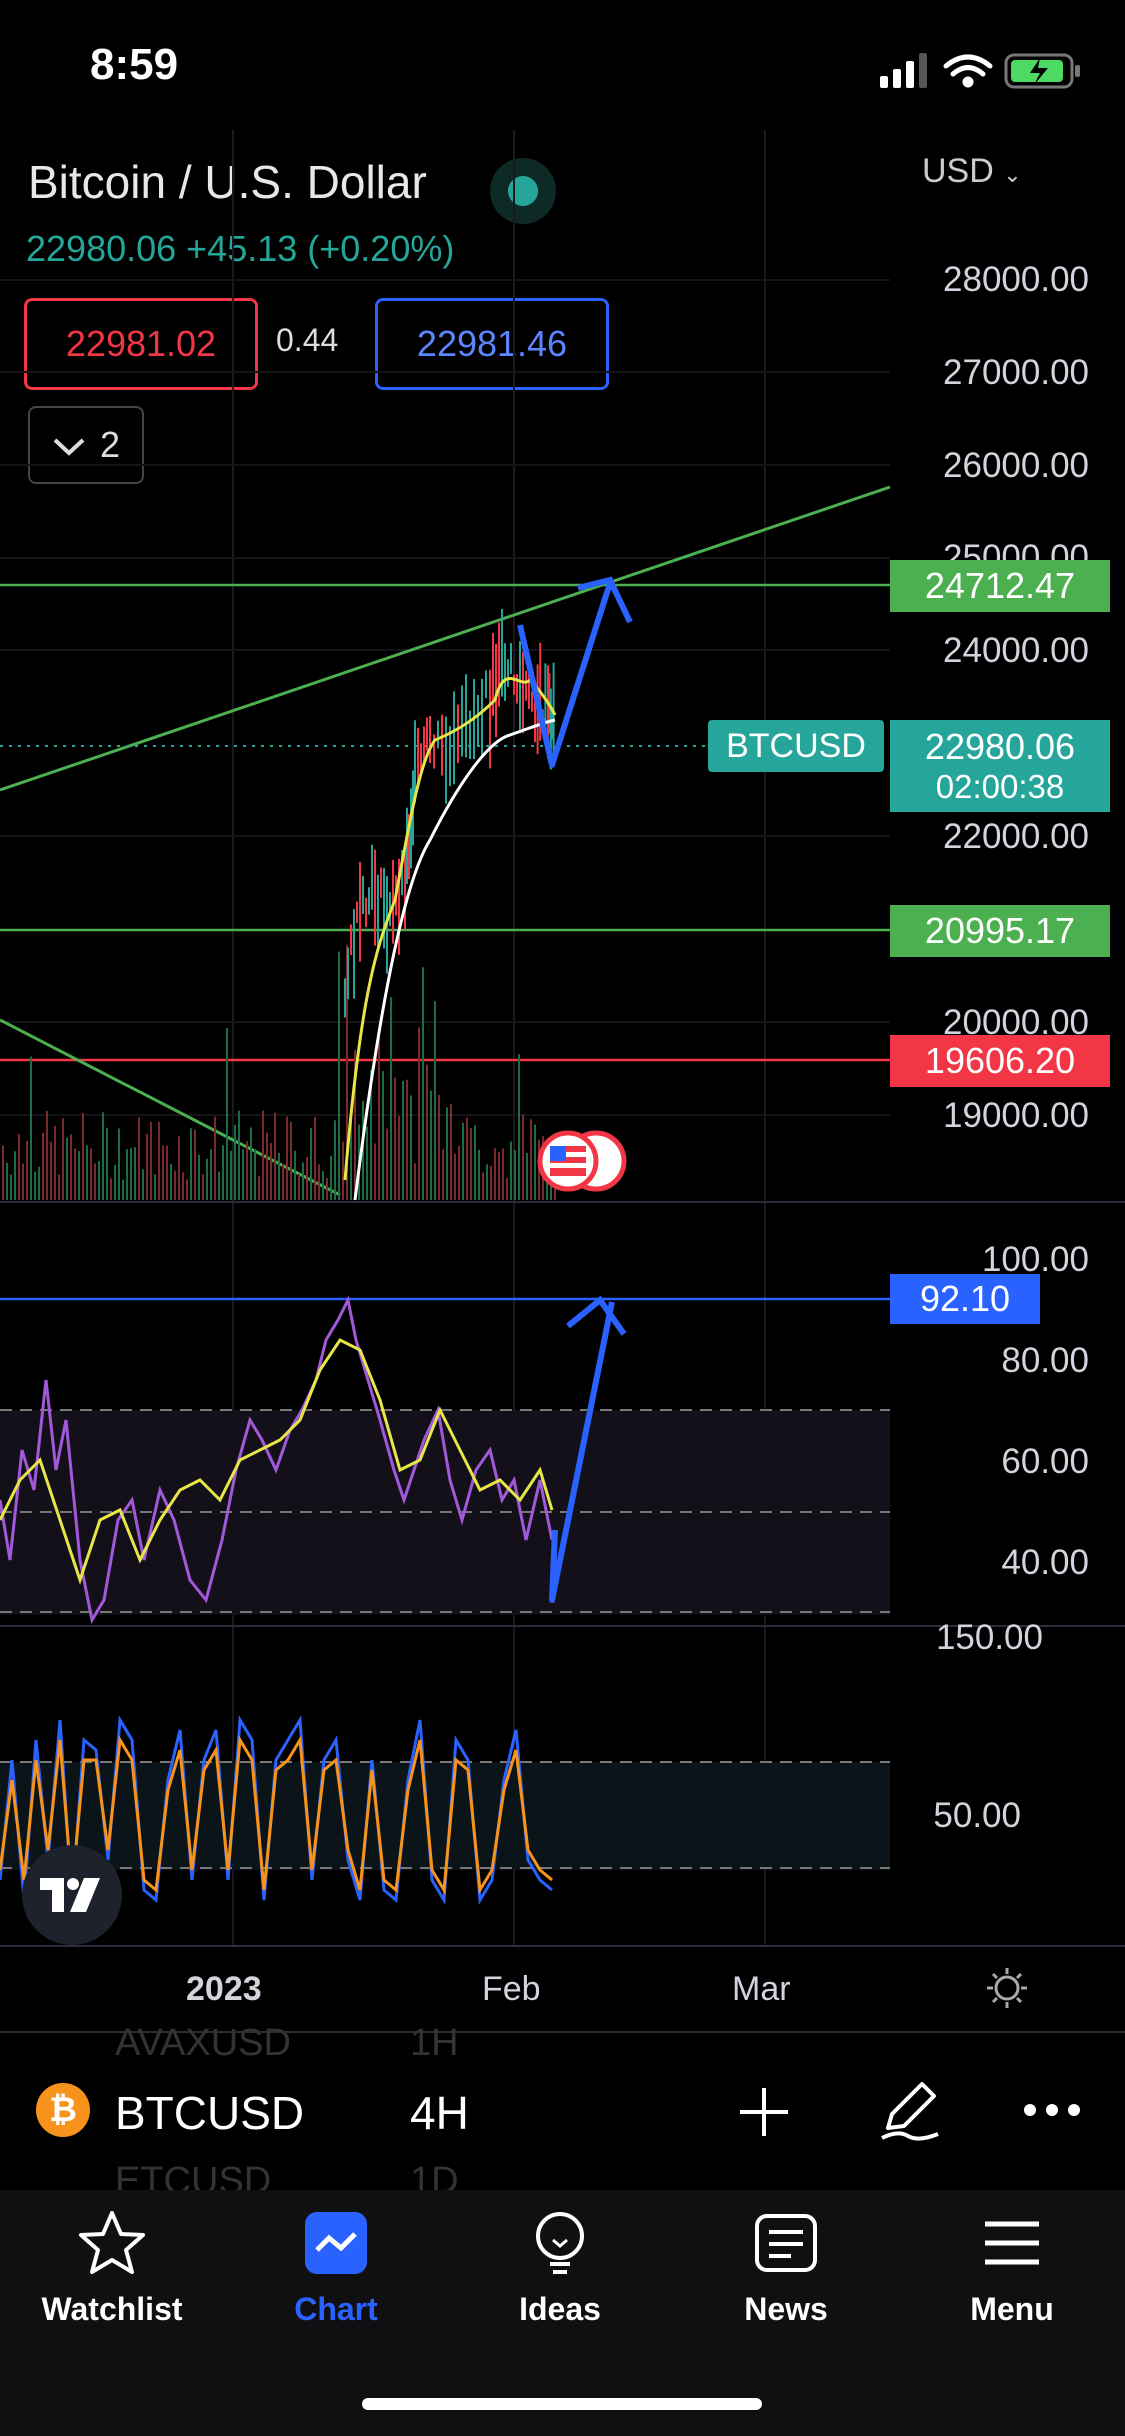 This screenshot has width=1125, height=2436. I want to click on volume-bars, so click(279, 1072).